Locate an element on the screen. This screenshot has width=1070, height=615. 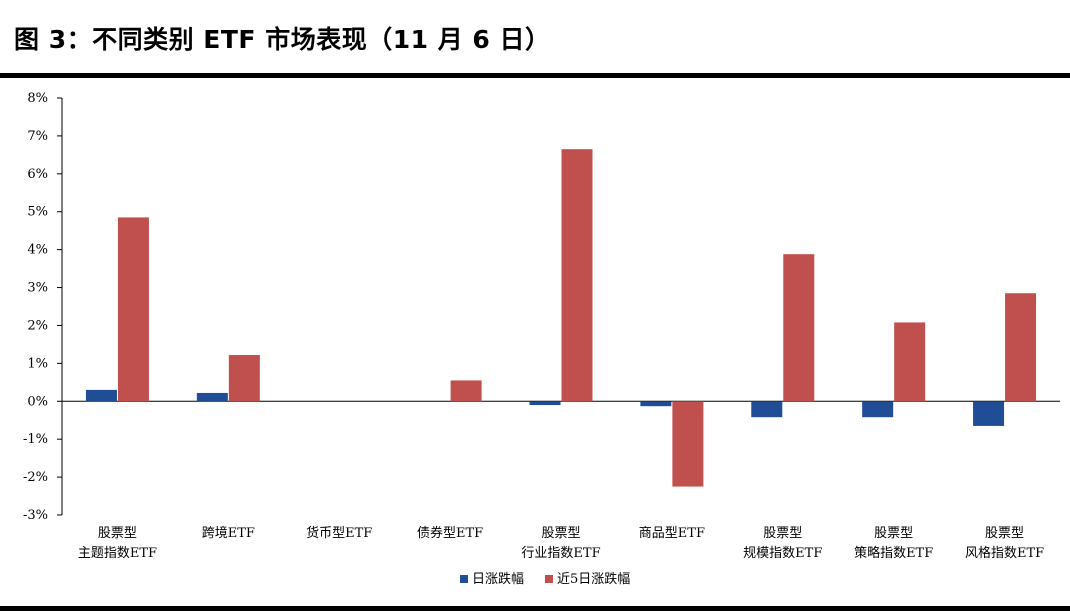
legend-swatch-daily is located at coordinates (464, 579).